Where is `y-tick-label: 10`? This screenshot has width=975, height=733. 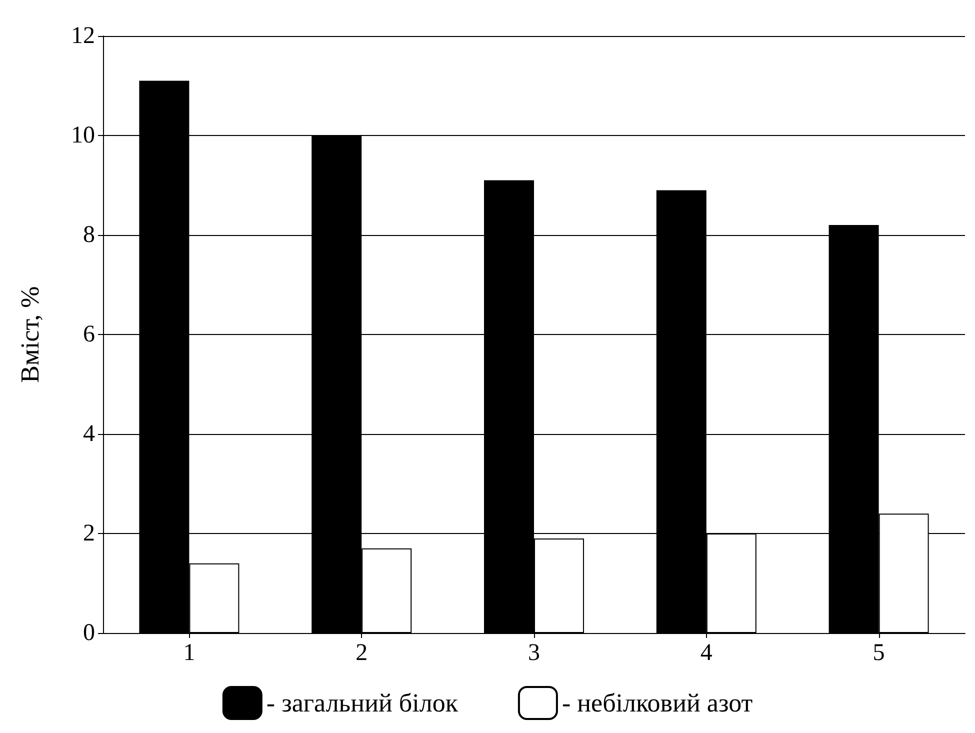 y-tick-label: 10 is located at coordinates (83, 135).